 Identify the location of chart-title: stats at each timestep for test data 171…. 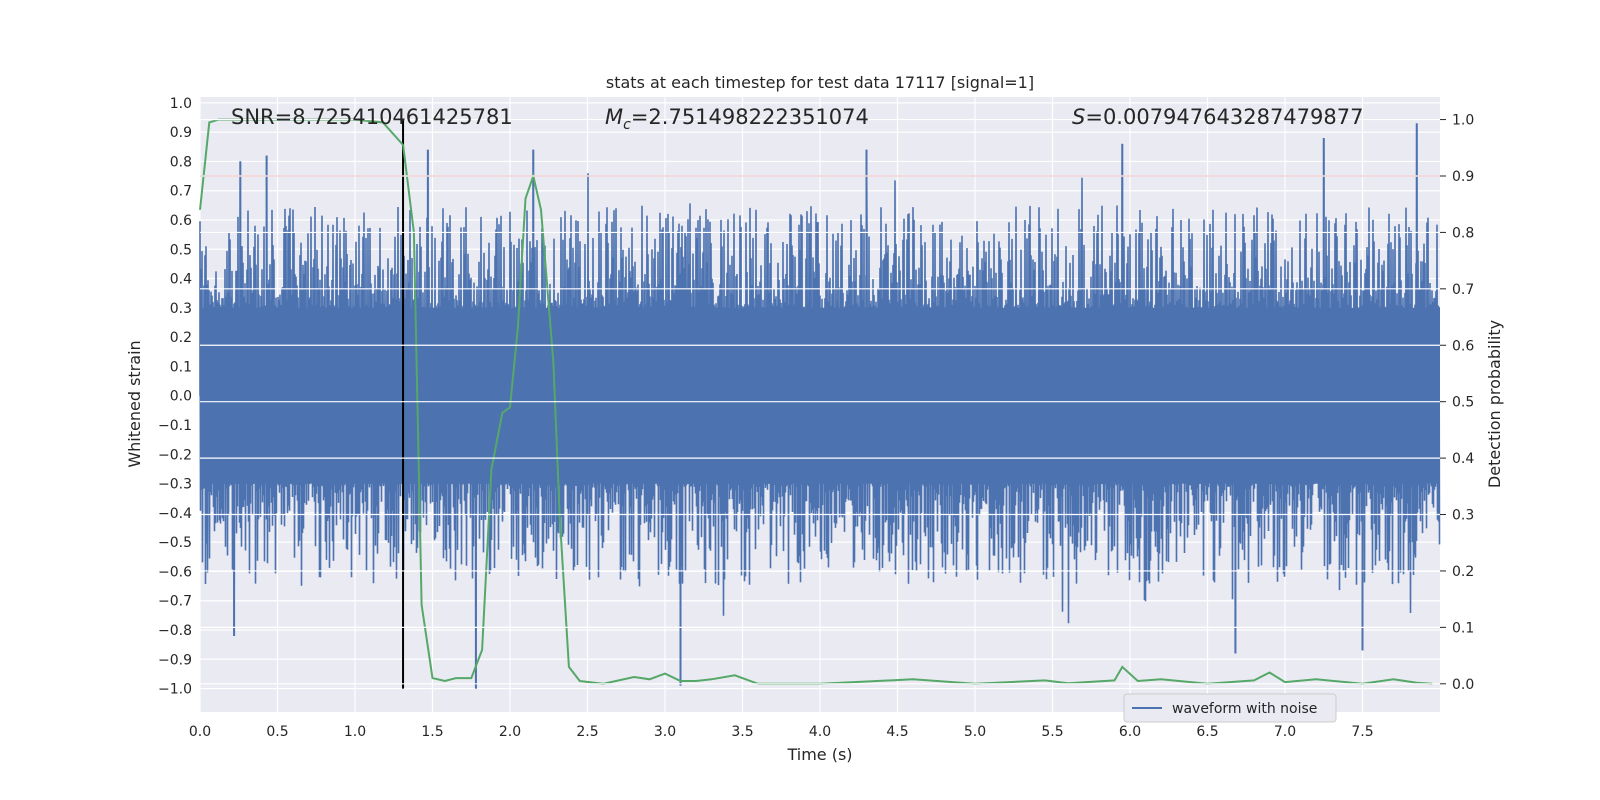
(820, 82).